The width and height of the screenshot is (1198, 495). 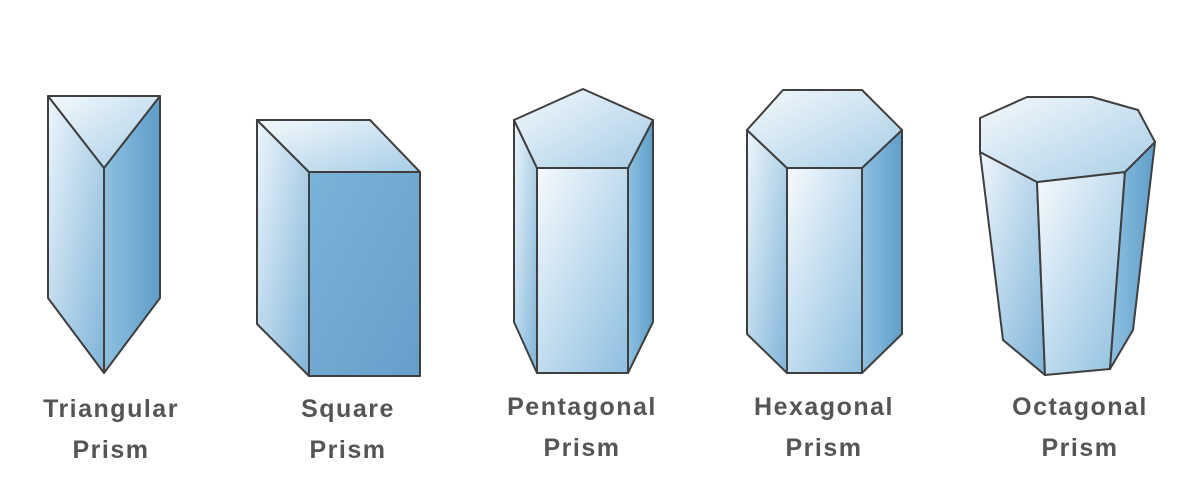 I want to click on label-triangular-prism: Triangular Prism, so click(x=111, y=430).